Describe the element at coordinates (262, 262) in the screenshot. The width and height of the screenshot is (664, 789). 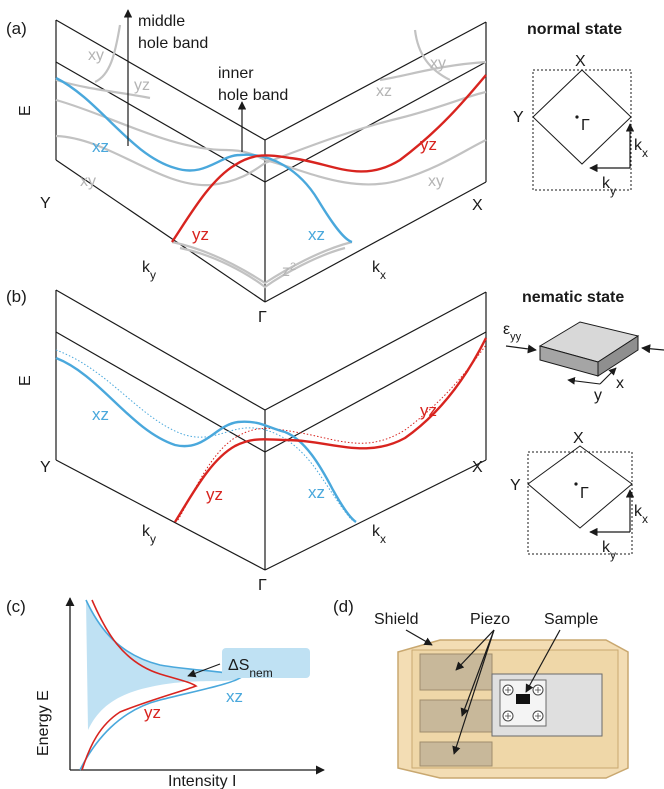
I see `band-z2-a` at that location.